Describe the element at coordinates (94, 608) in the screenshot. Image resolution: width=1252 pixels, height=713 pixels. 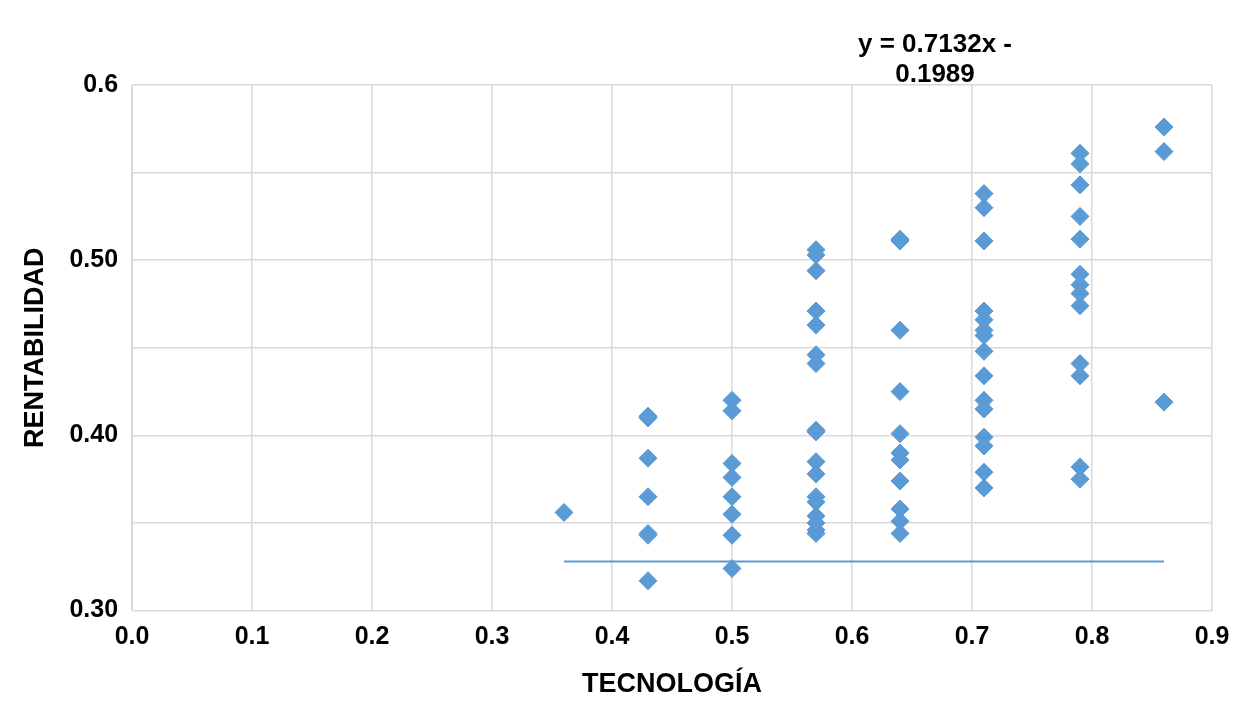
I see `y-tick-label: 0.30` at that location.